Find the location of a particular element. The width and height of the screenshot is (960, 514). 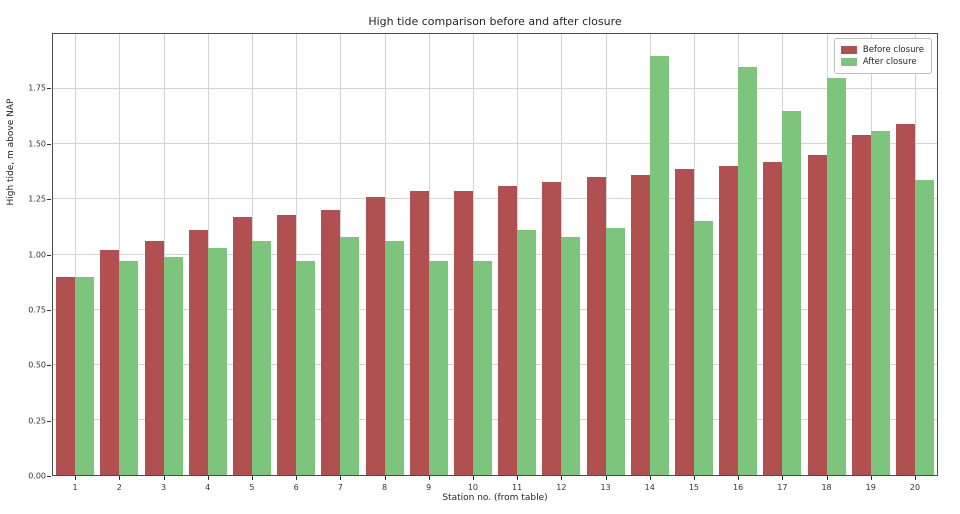

x-tick-label: 20 is located at coordinates (915, 487).